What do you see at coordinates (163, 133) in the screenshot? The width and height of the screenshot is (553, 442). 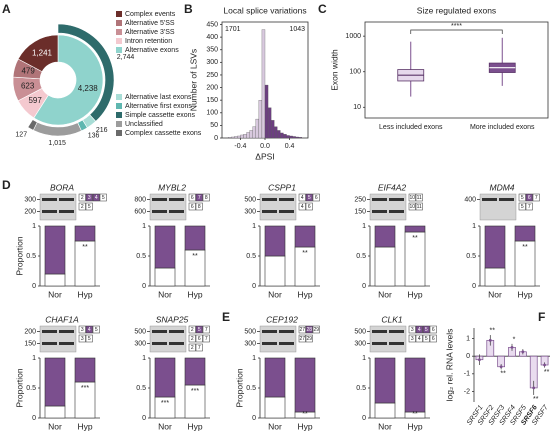 I see `legend-label: Complex cassette exons` at bounding box center [163, 133].